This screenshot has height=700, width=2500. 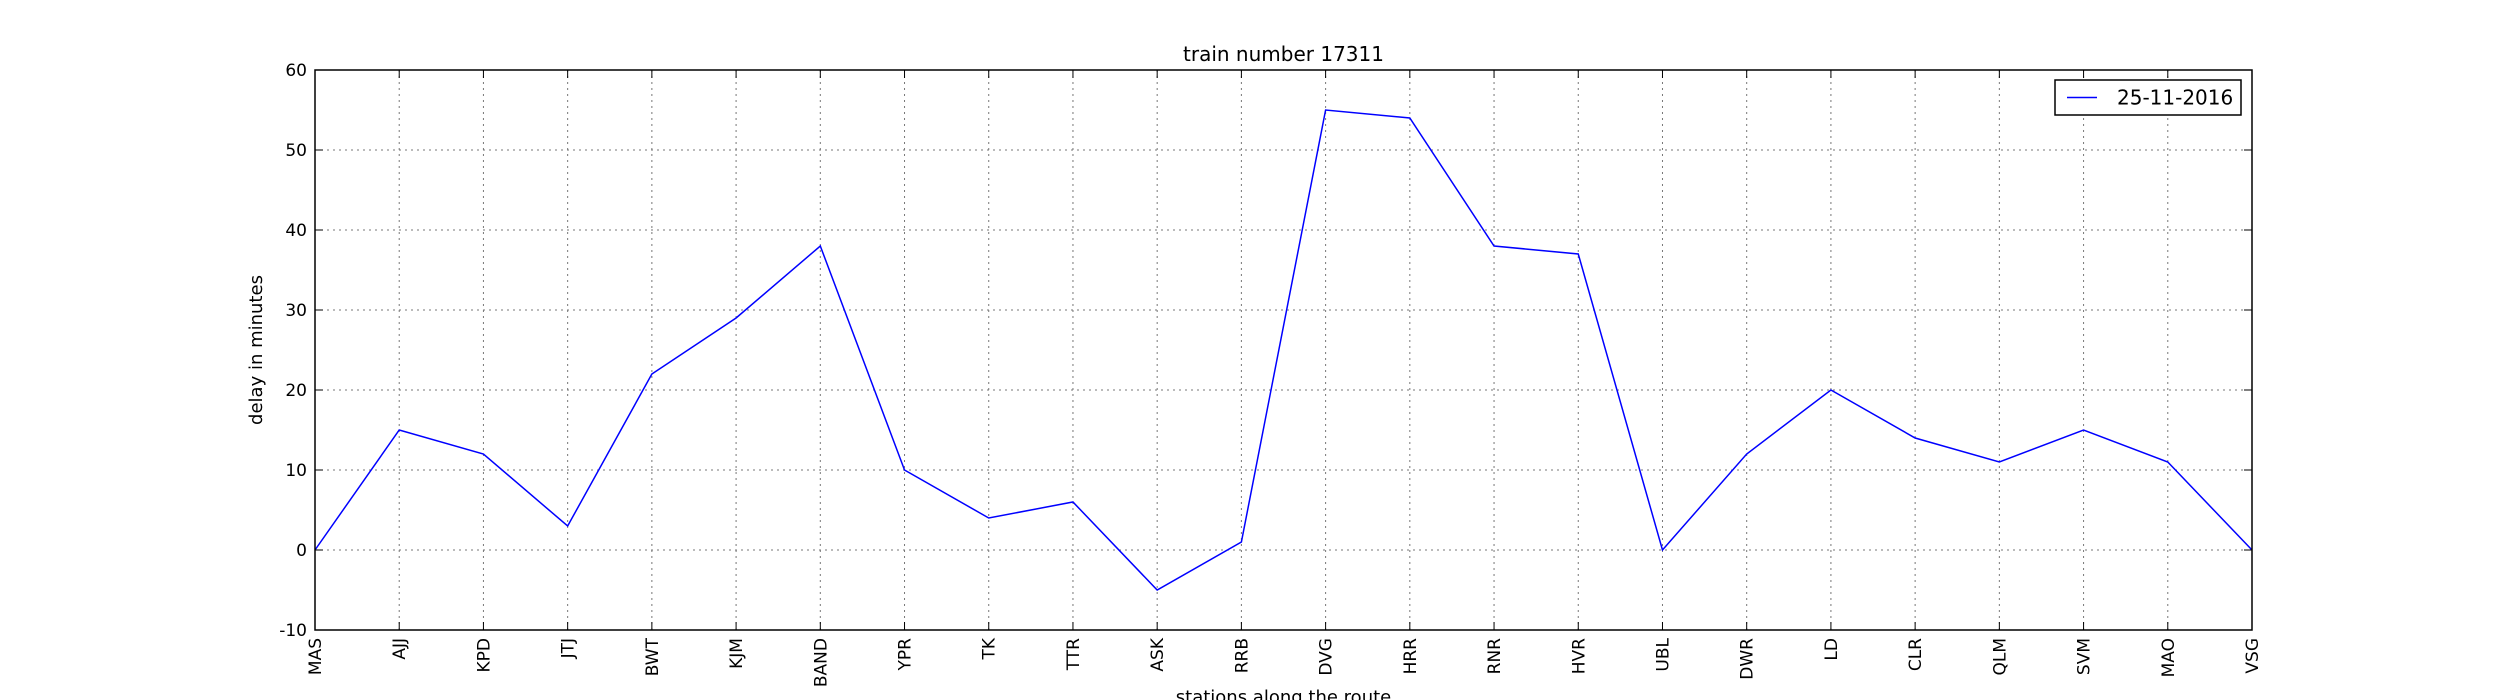 I want to click on y-tick-label: 40, so click(x=296, y=231).